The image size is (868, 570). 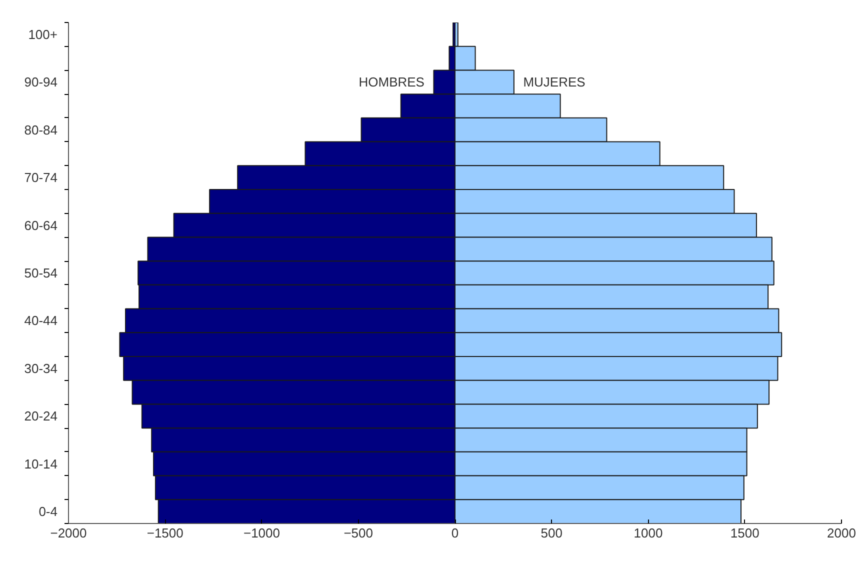 What do you see at coordinates (41, 225) in the screenshot?
I see `y-tick-label: 60-64` at bounding box center [41, 225].